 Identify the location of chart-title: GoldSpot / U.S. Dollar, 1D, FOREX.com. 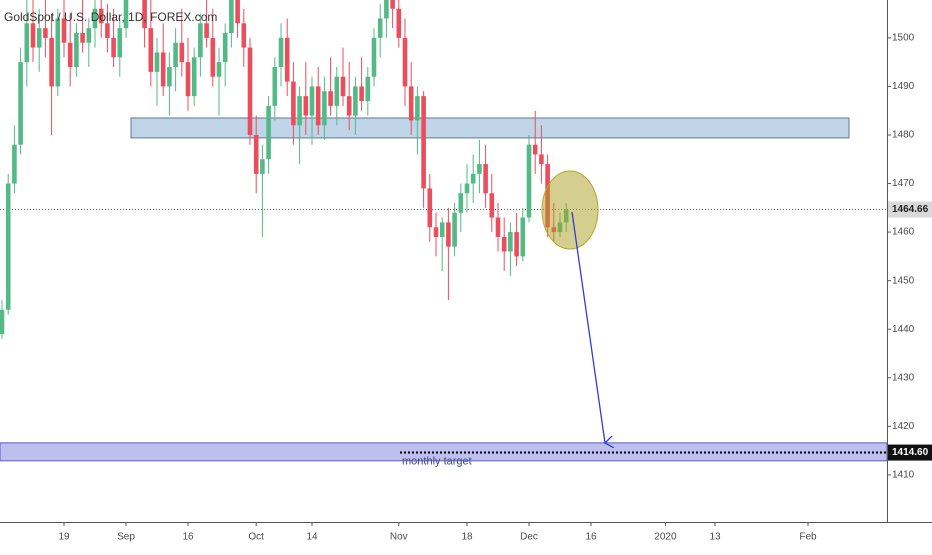
(110, 17).